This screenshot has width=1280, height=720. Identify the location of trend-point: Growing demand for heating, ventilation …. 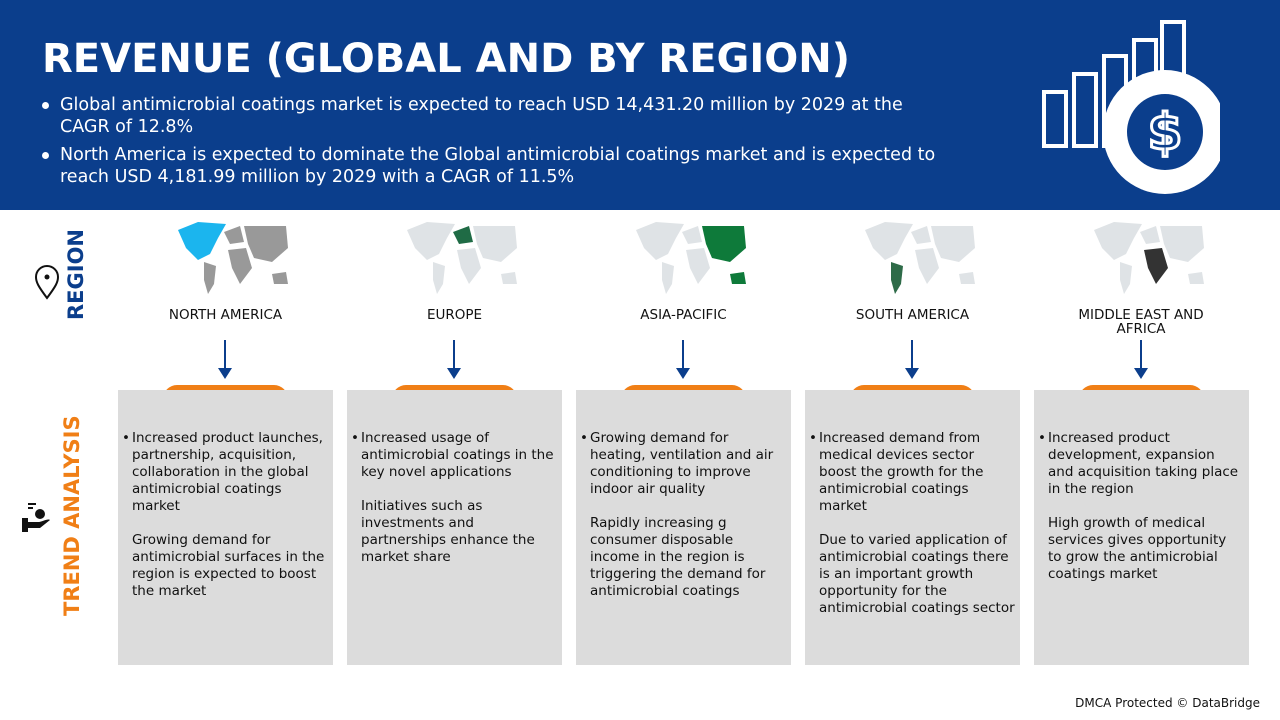
(683, 464).